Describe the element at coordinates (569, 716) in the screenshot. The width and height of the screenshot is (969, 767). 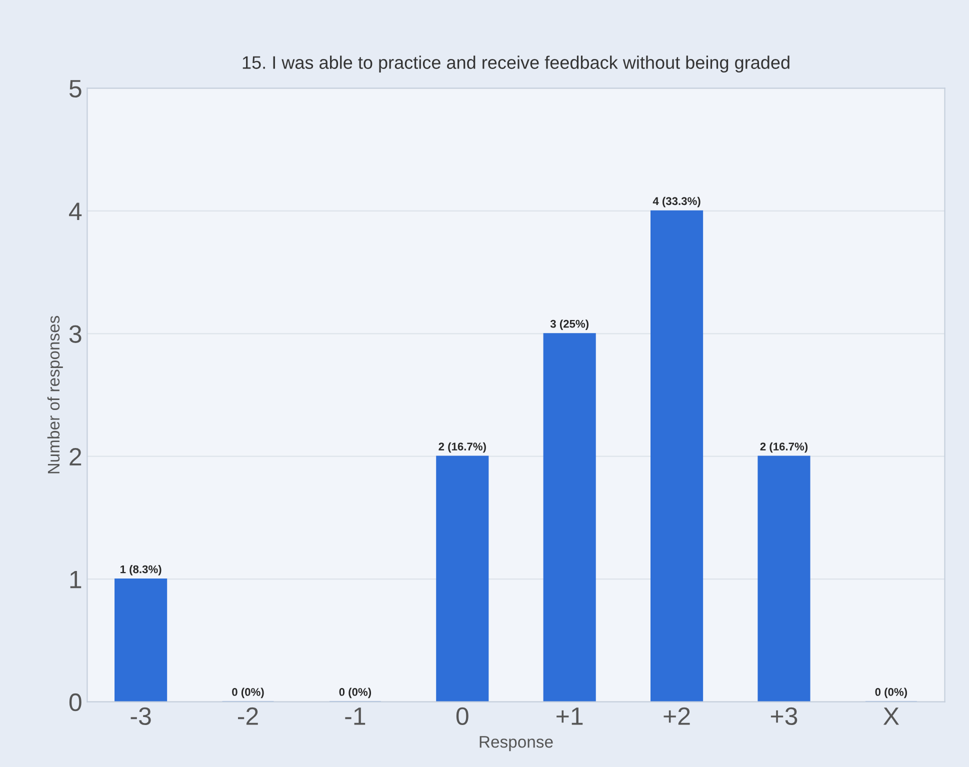
I see `x-tick-label: +1` at that location.